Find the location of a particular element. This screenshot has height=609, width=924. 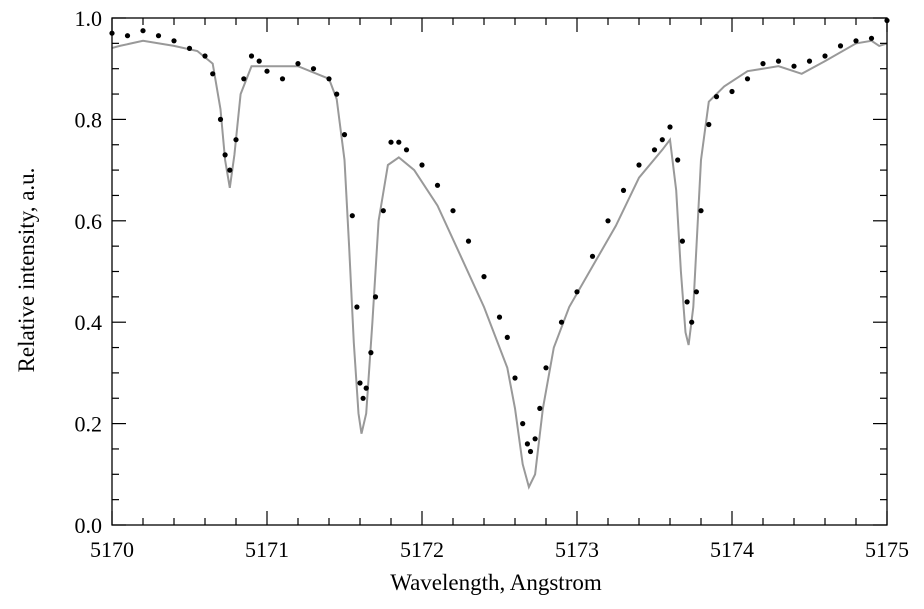

y-tick-label: 0.2 is located at coordinates (89, 424).